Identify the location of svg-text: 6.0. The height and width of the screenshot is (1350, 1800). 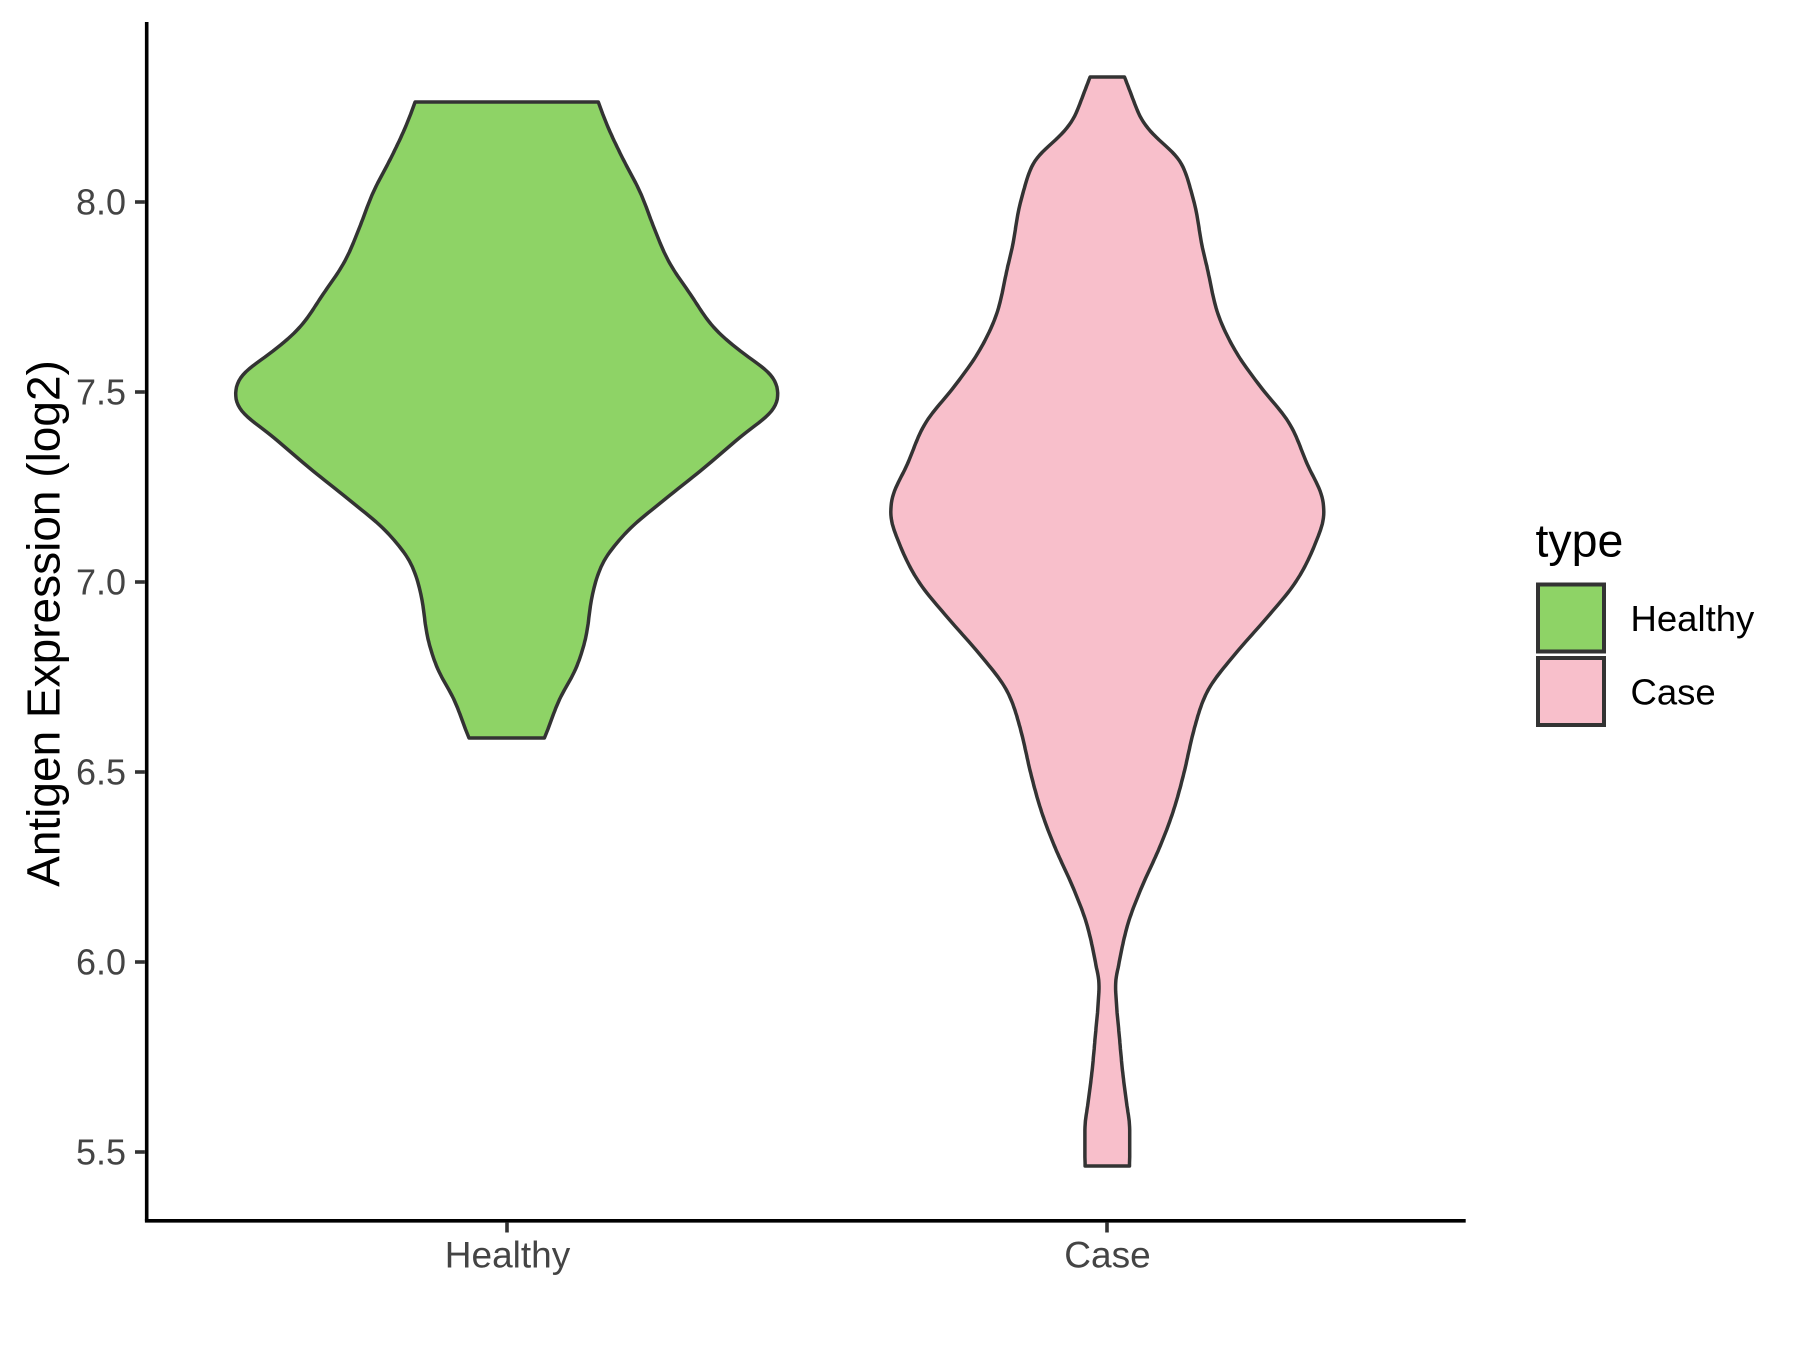
(101, 962).